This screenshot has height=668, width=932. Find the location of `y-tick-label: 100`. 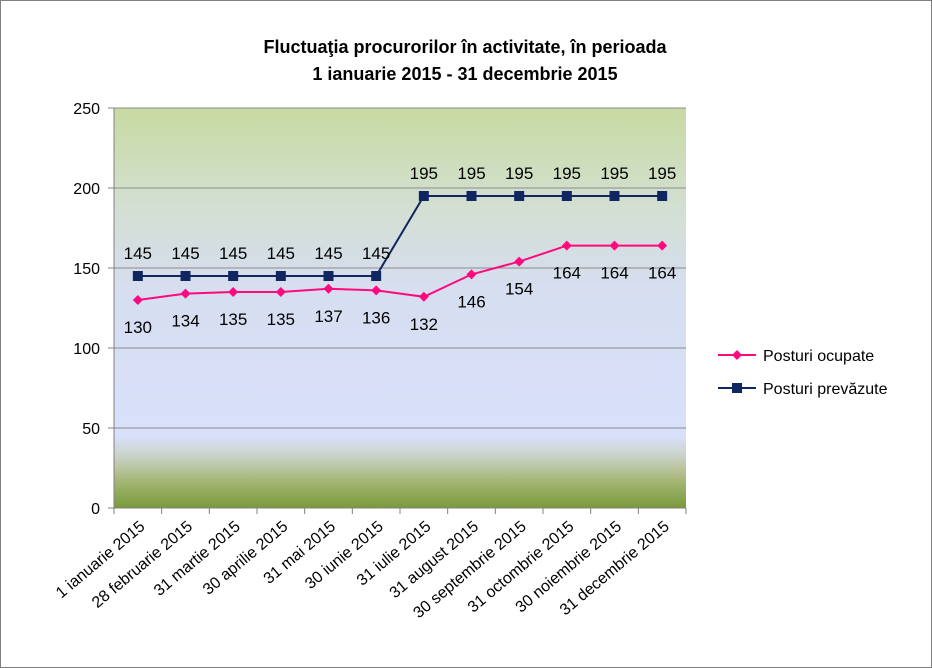

y-tick-label: 100 is located at coordinates (86, 349).